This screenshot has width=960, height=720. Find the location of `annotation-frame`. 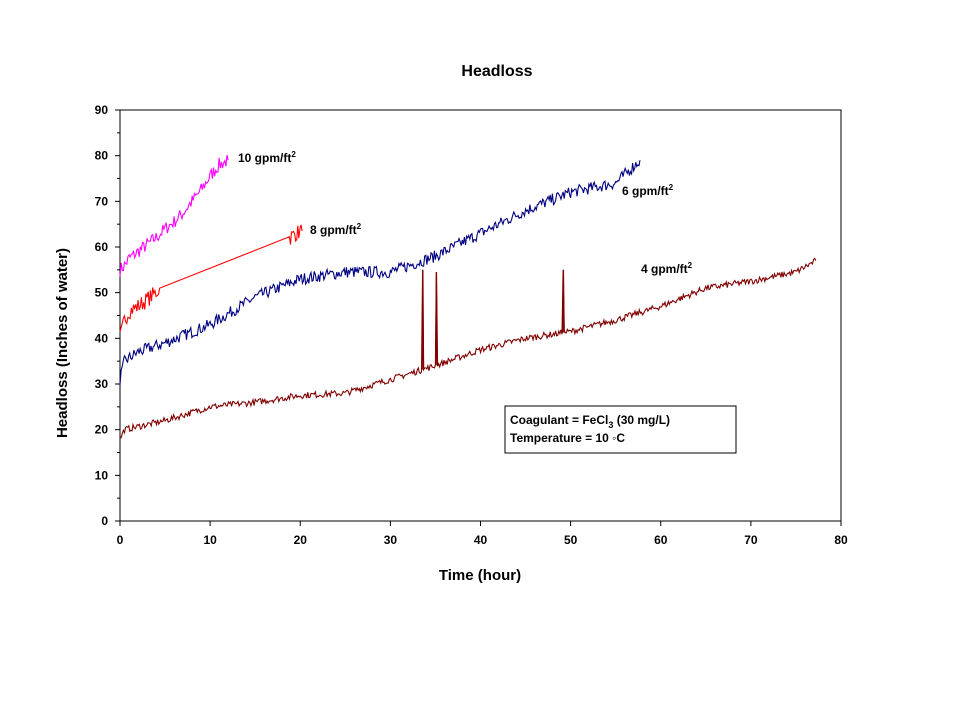

annotation-frame is located at coordinates (620, 429).